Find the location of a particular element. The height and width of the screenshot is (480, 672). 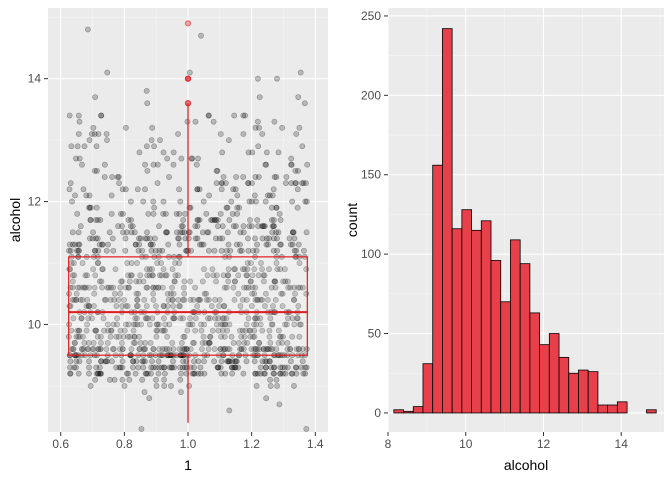

x-tick-label: 0.6 is located at coordinates (60, 444).